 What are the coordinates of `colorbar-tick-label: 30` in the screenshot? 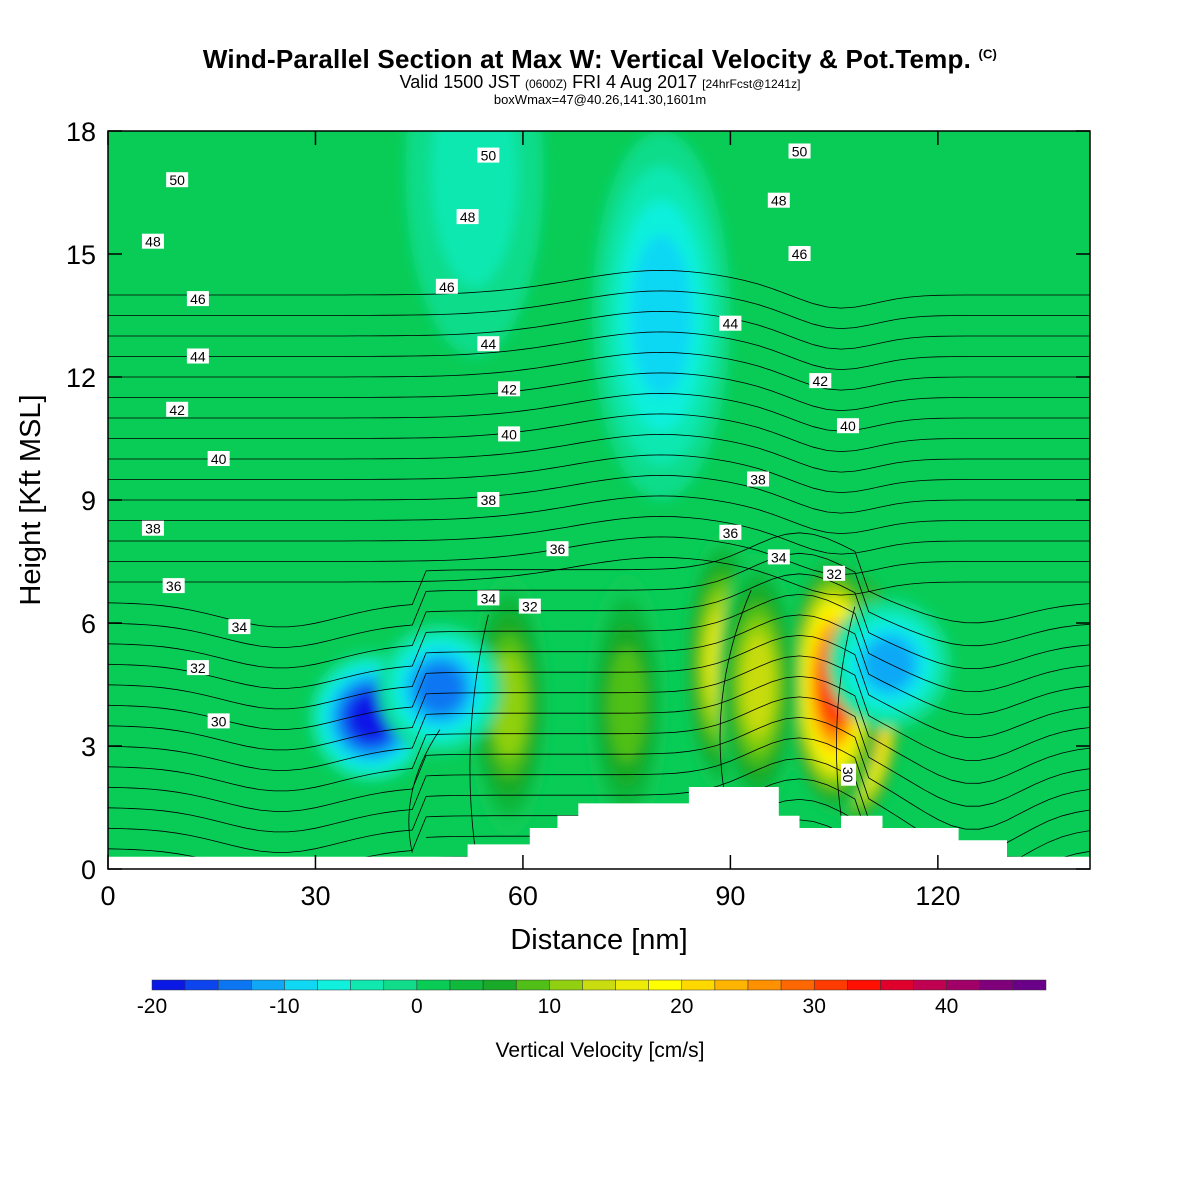 It's located at (814, 1006).